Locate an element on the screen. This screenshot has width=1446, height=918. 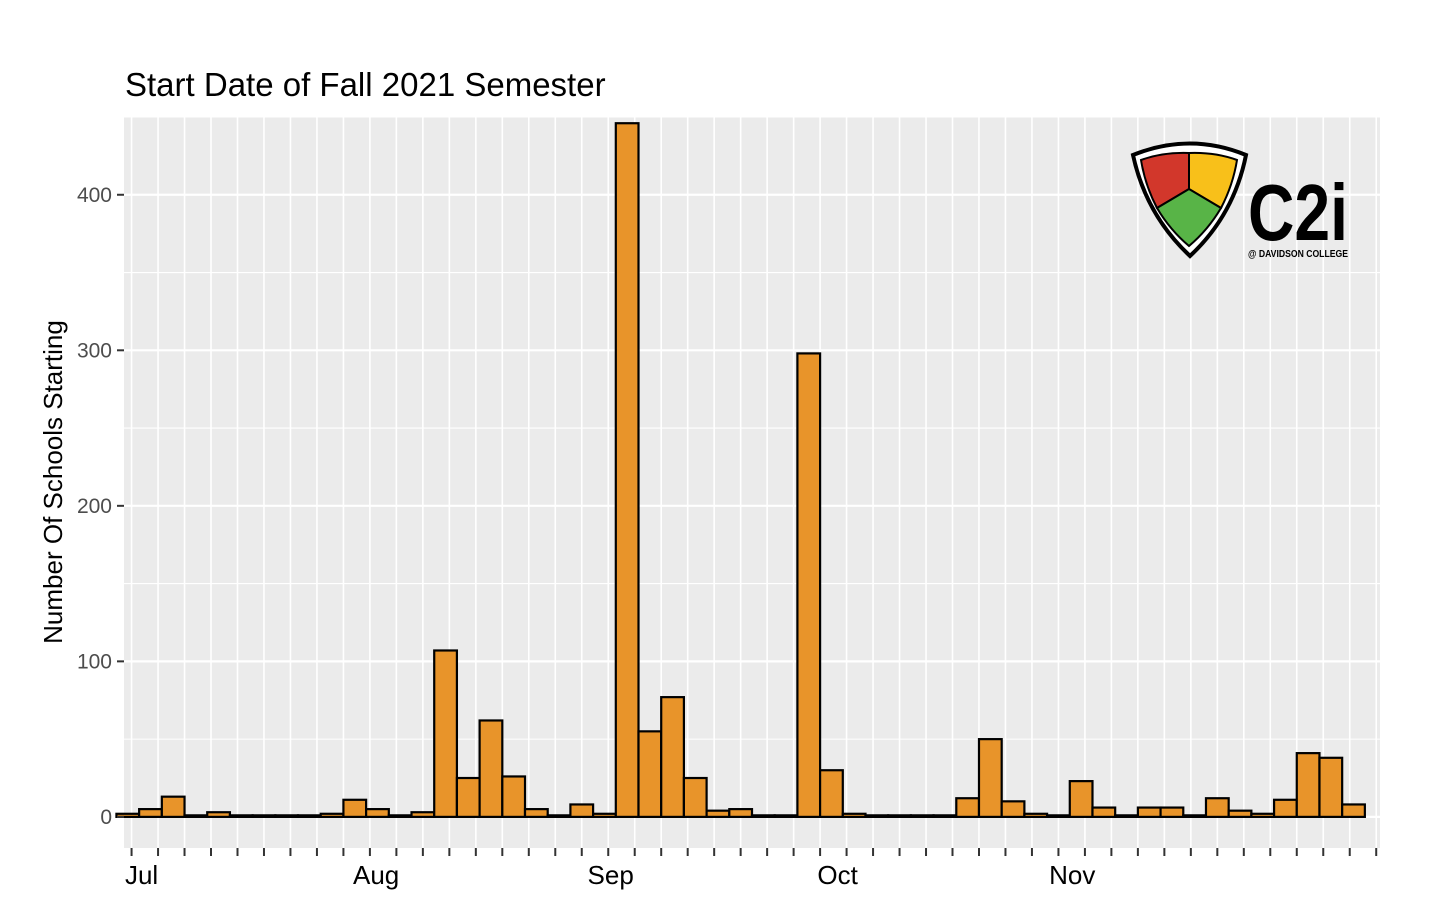
logo-wordmark: C2i is located at coordinates (1298, 212).